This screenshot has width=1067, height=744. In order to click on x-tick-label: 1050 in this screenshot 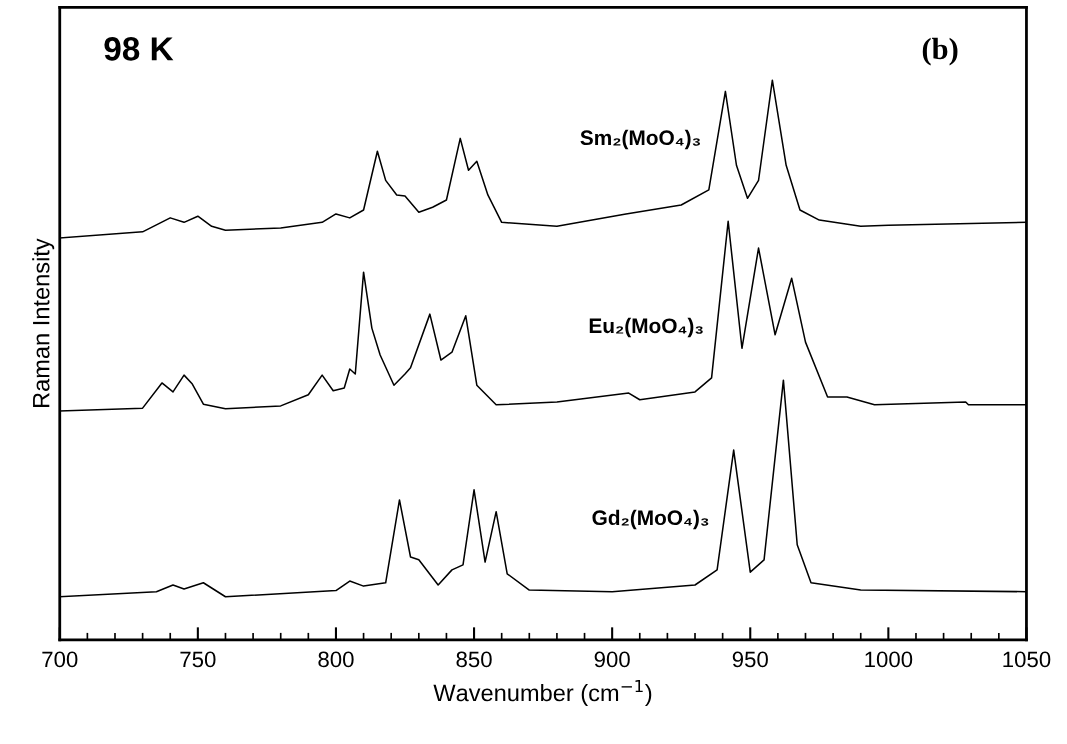, I will do `click(1027, 659)`.